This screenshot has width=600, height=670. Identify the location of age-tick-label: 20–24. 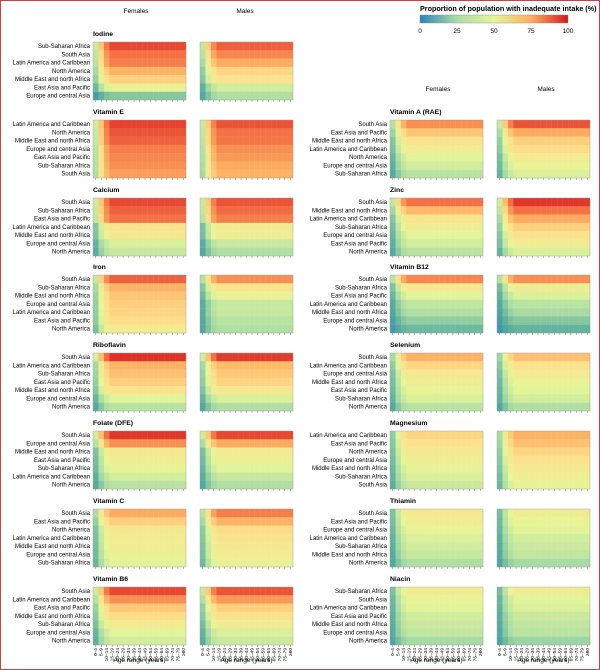
(415, 655).